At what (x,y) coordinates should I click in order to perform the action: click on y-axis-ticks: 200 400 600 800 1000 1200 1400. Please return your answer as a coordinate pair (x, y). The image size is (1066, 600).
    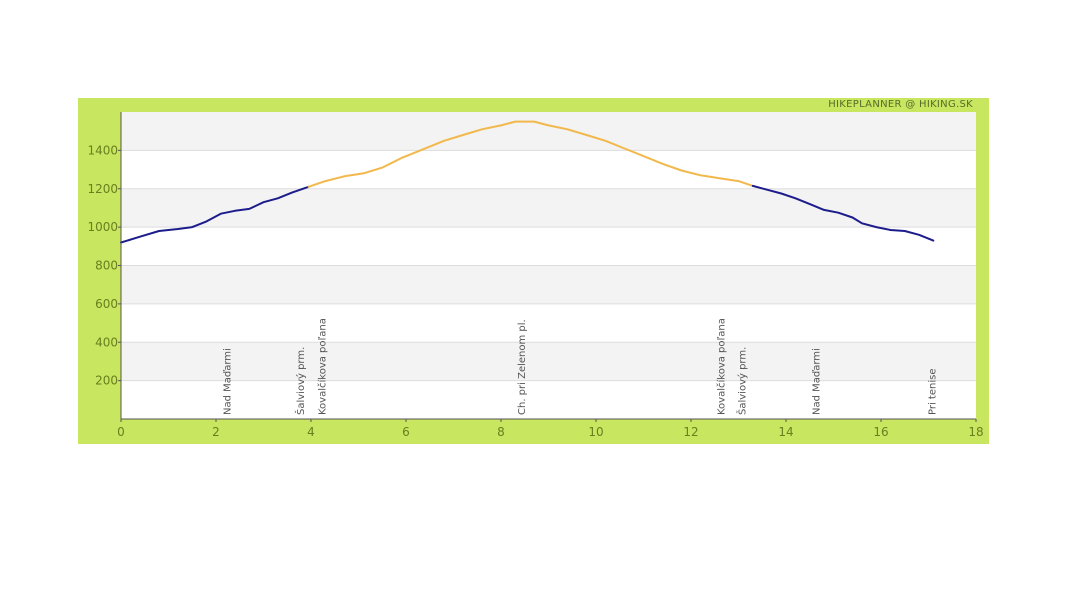
    Looking at the image, I should click on (104, 265).